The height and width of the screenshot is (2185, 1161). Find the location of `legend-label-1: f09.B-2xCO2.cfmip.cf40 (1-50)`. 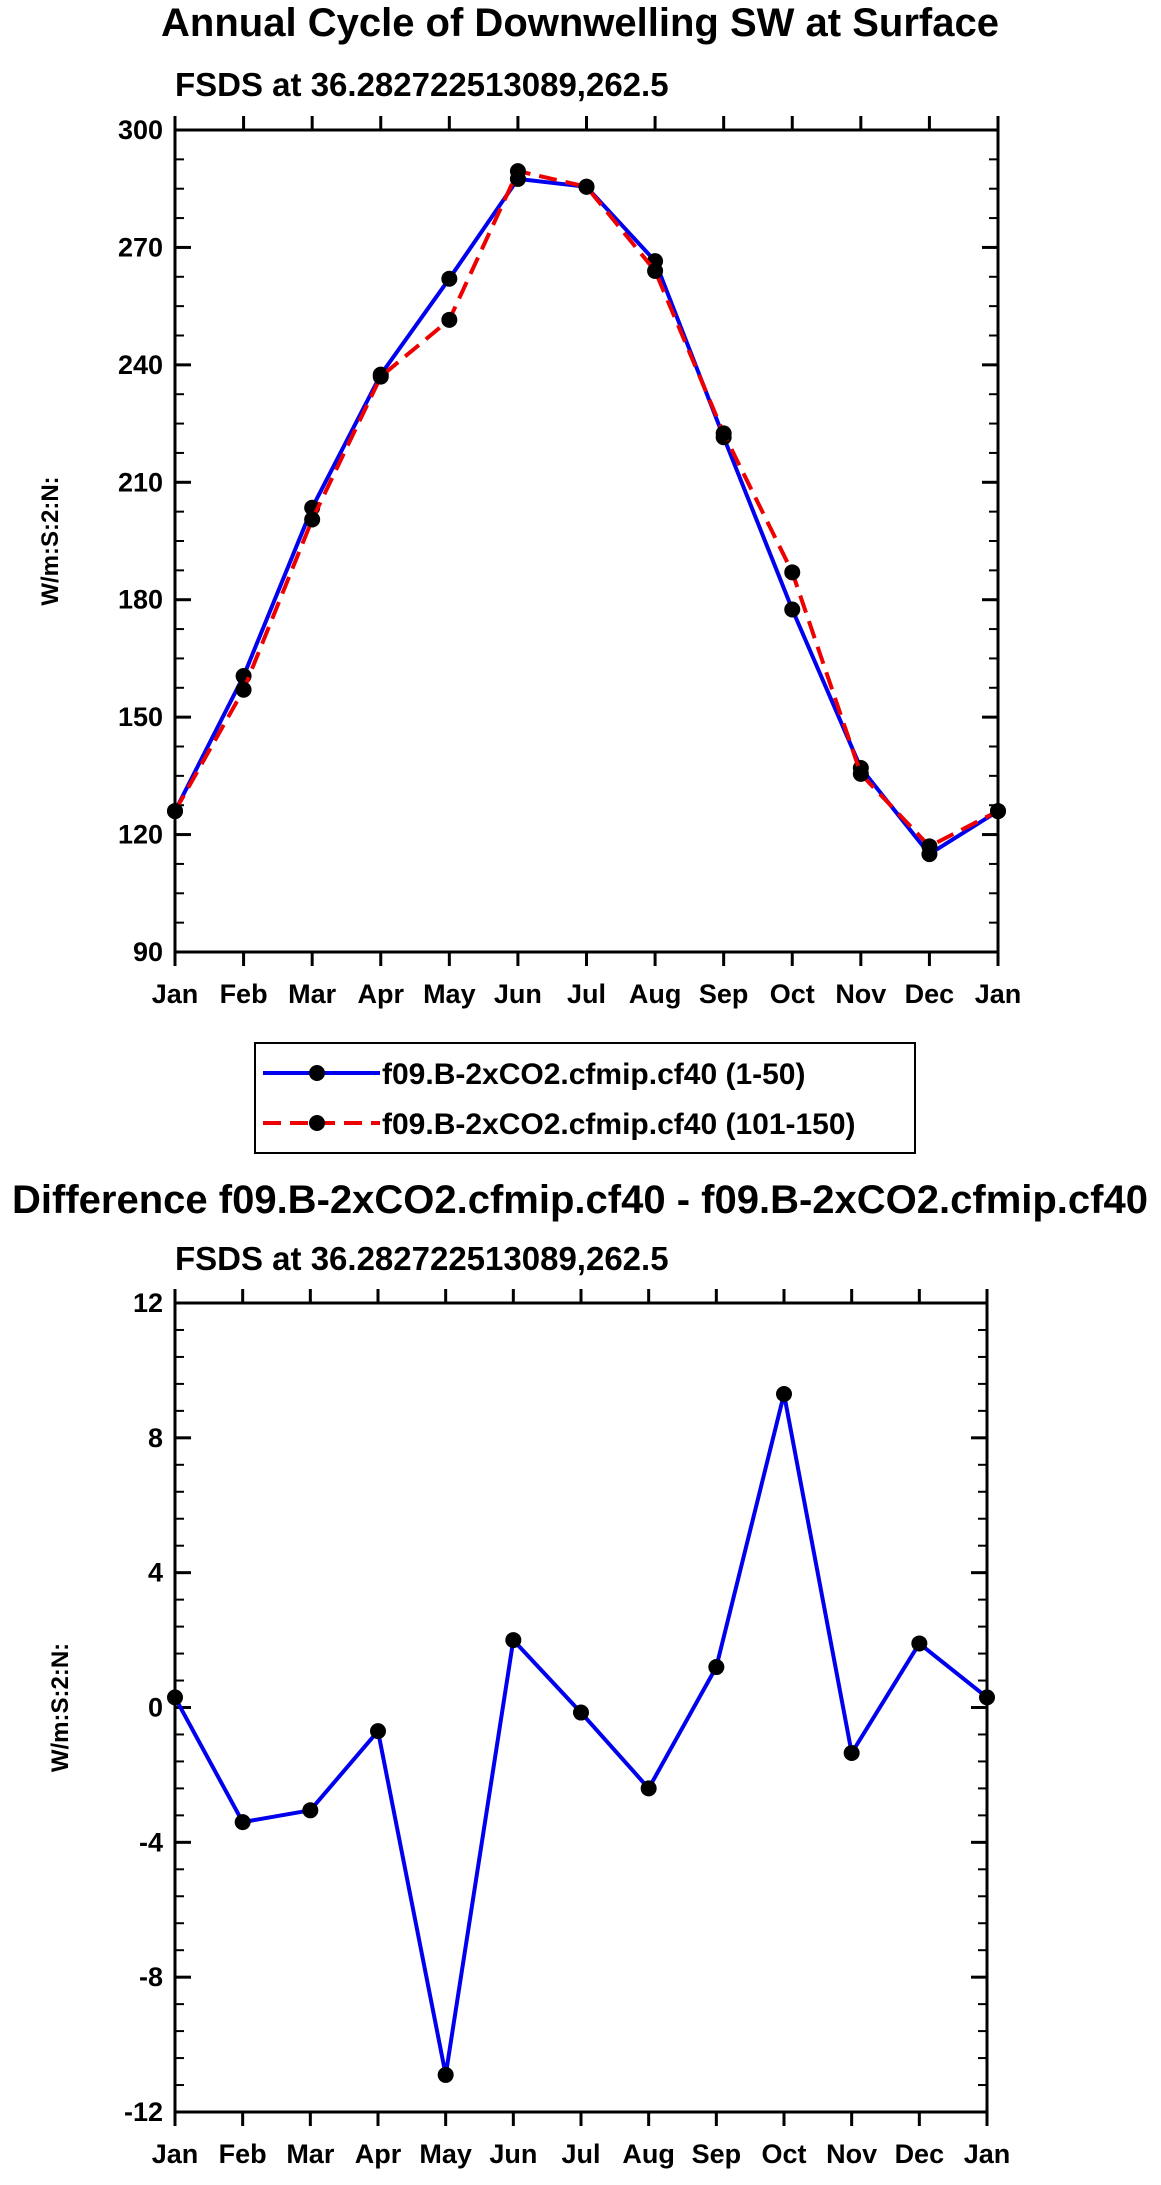

legend-label-1: f09.B-2xCO2.cfmip.cf40 (1-50) is located at coordinates (594, 1074).